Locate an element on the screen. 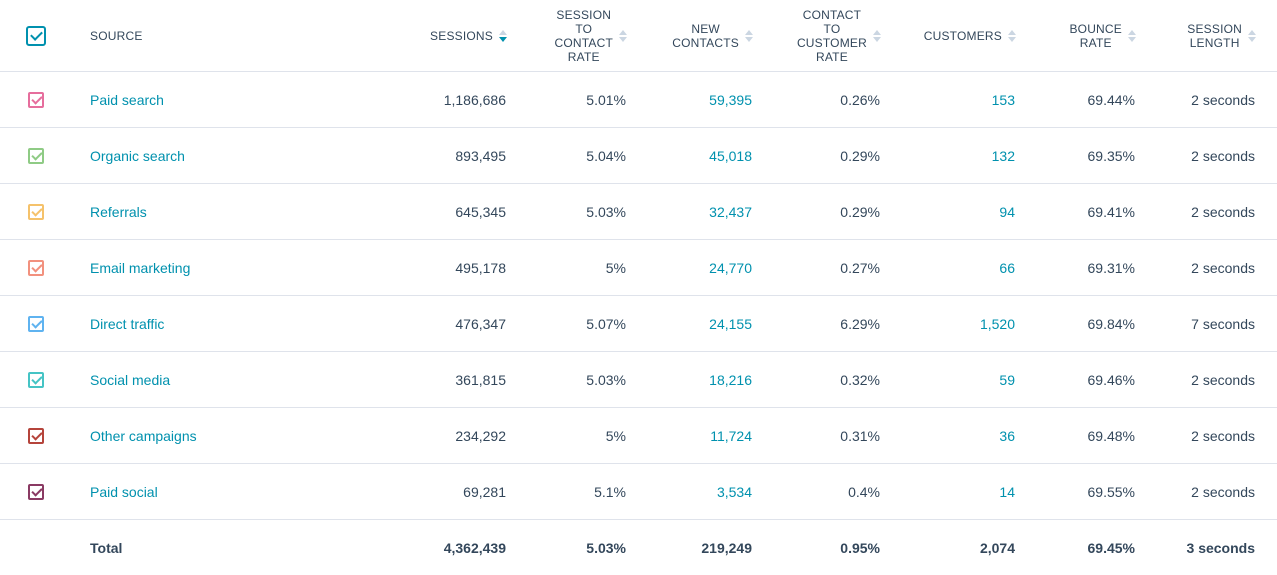 This screenshot has height=575, width=1277. header-label-line: SESSION is located at coordinates (1214, 28).